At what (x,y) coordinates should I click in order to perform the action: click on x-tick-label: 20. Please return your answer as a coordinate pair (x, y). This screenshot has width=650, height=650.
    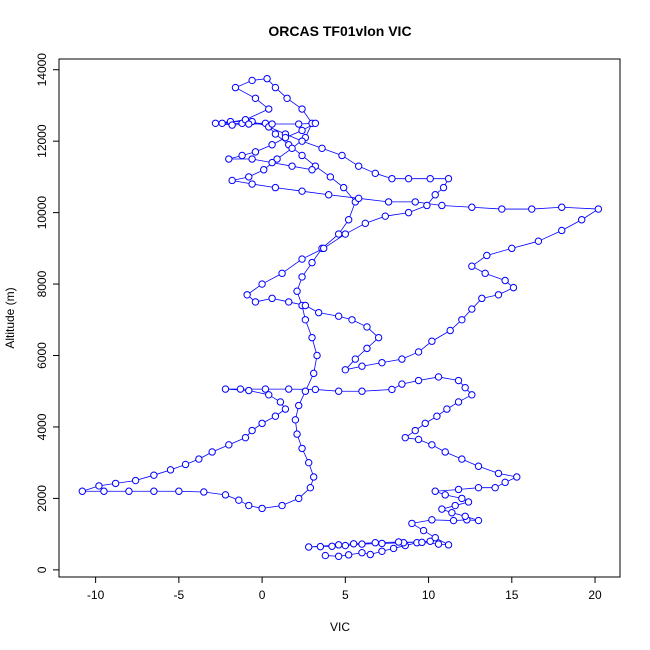
    Looking at the image, I should click on (595, 595).